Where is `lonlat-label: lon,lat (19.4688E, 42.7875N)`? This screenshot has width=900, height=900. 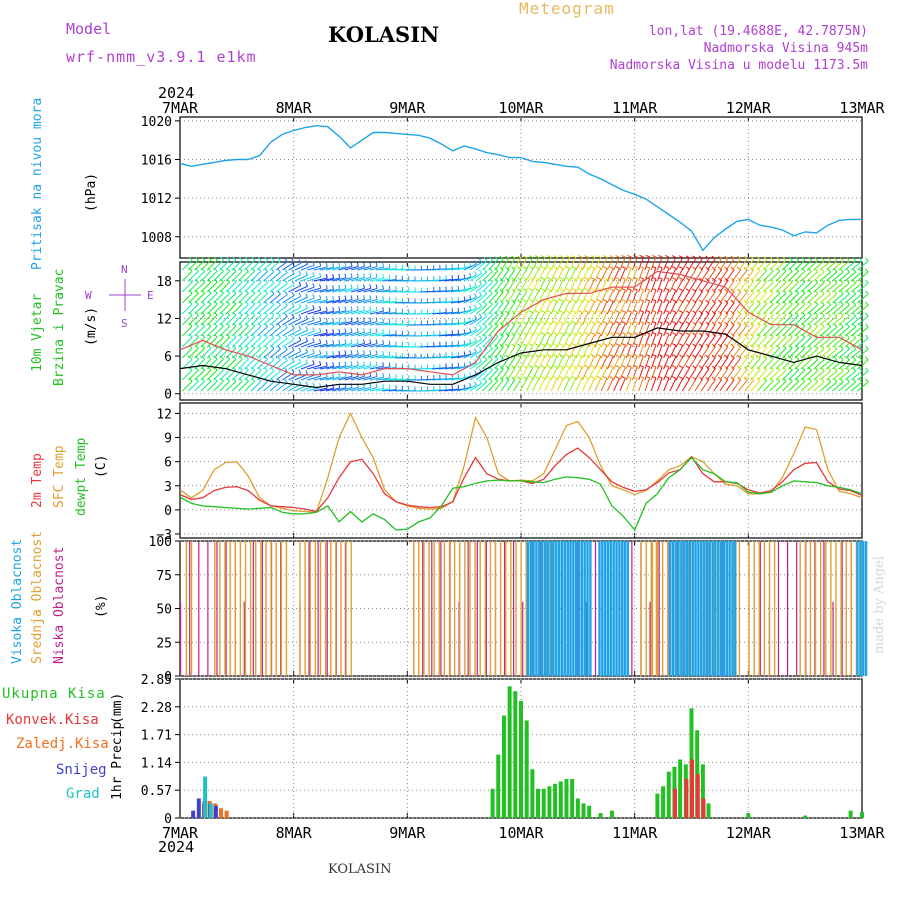 lonlat-label: lon,lat (19.4688E, 42.7875N) is located at coordinates (758, 31).